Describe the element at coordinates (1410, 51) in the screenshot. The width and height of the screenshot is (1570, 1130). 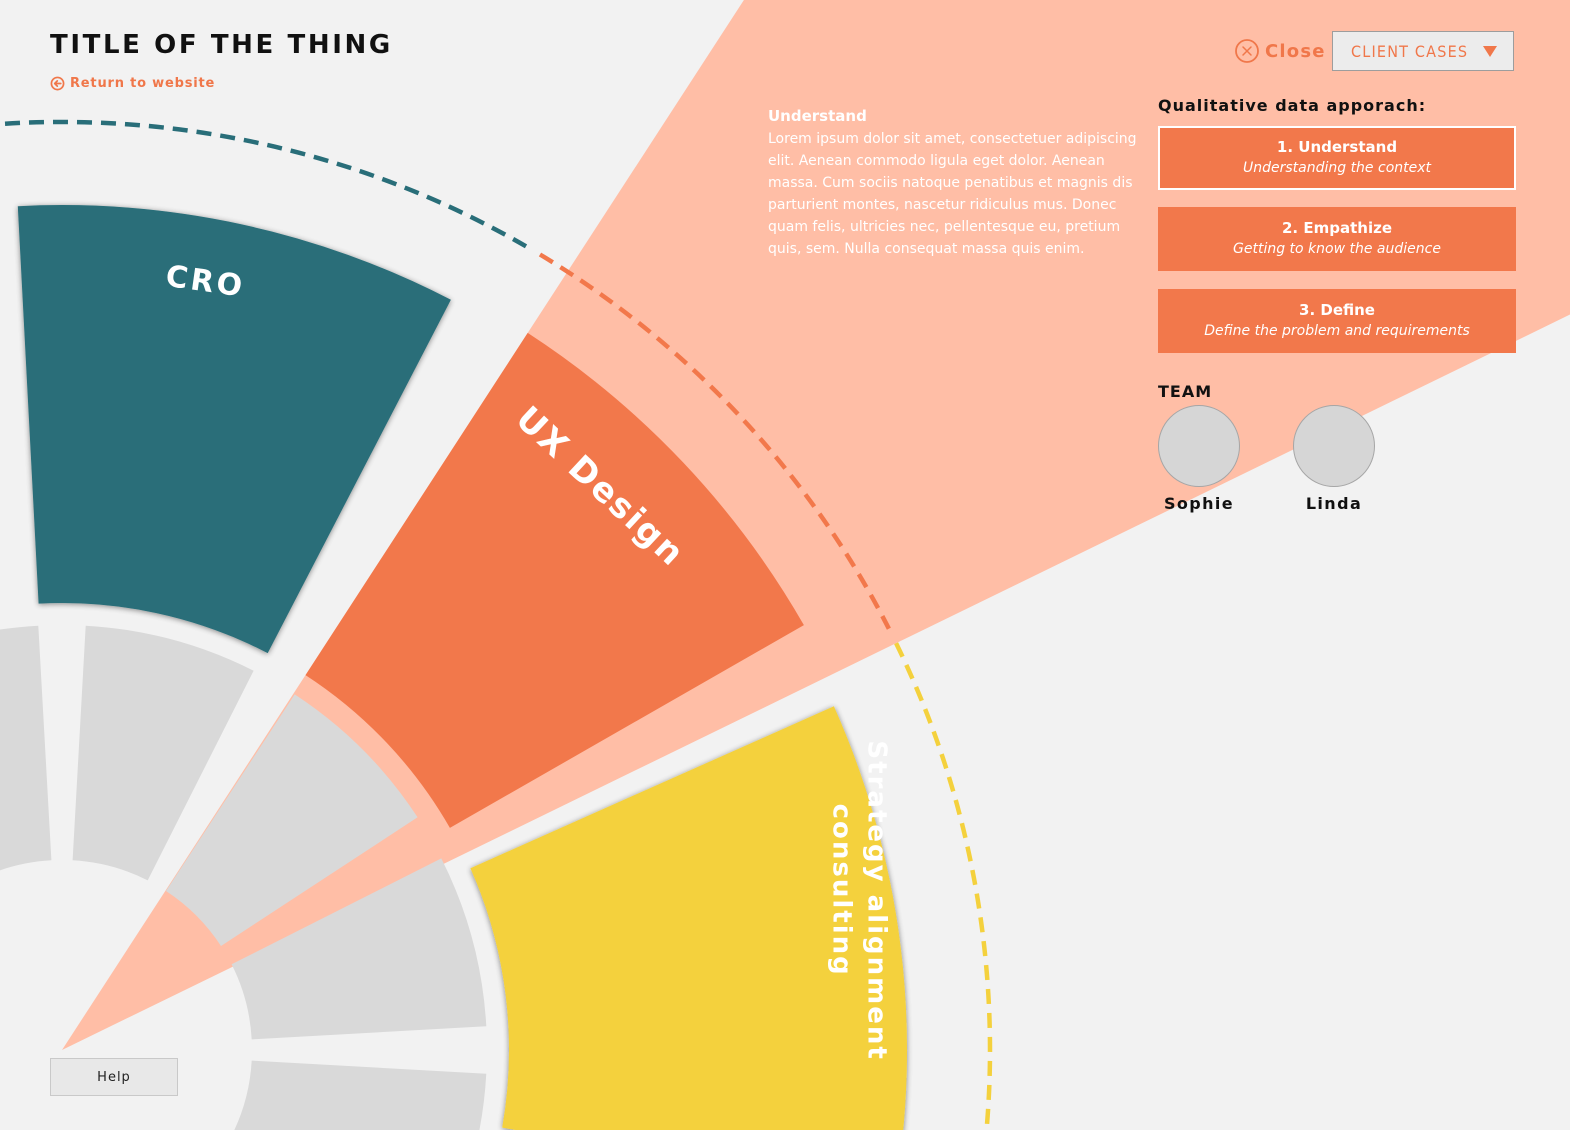
I see `dropdown-selected-value: CLIENT CASES` at that location.